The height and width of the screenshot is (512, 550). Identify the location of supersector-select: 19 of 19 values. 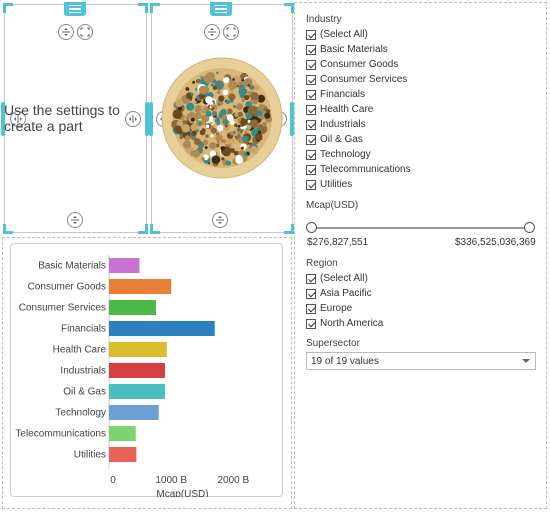
(421, 361).